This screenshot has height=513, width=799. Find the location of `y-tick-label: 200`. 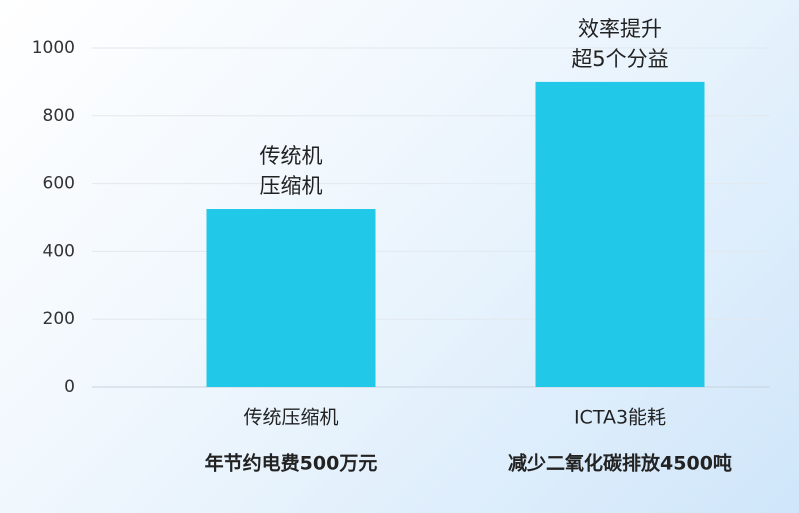

y-tick-label: 200 is located at coordinates (59, 319).